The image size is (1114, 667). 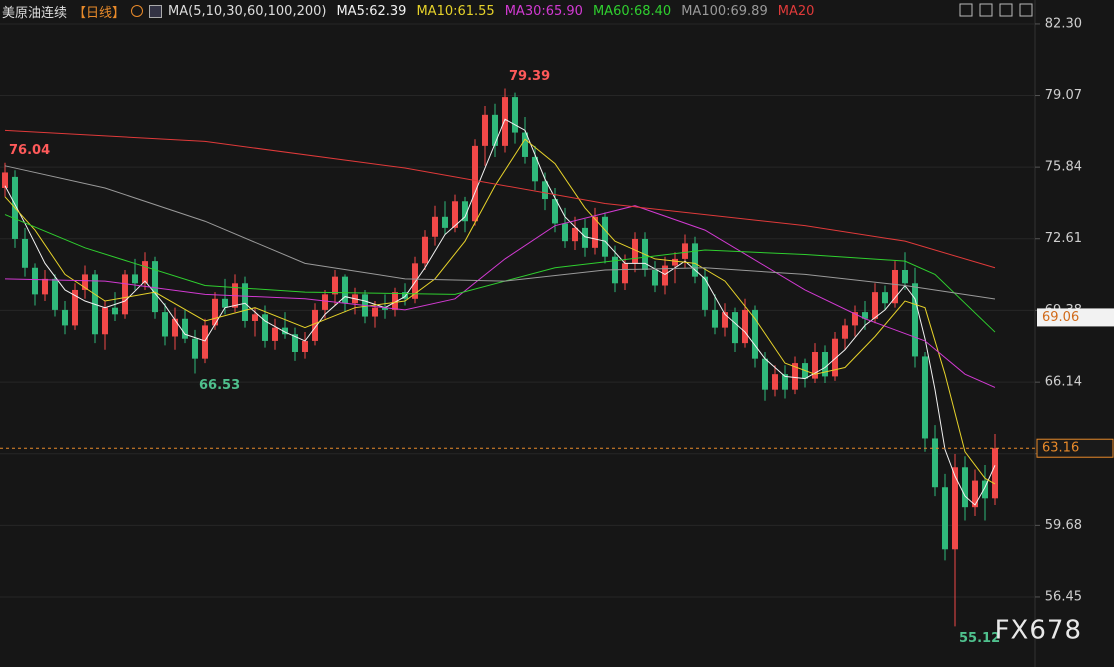 What do you see at coordinates (455, 11) in the screenshot?
I see `legend-entry: MA10:61.55` at bounding box center [455, 11].